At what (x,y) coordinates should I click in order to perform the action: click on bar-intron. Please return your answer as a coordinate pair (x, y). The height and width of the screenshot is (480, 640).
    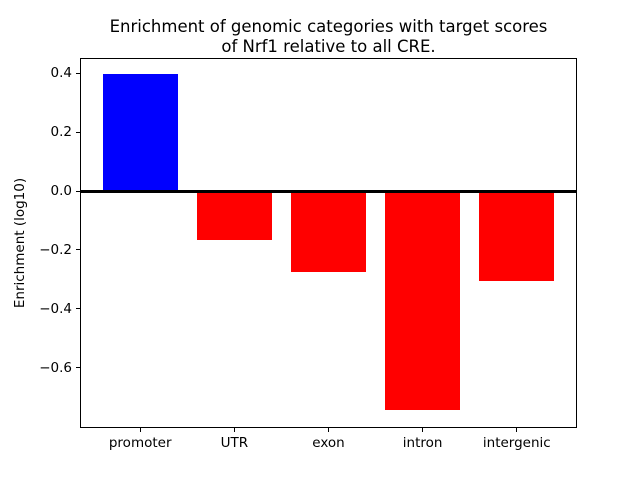
    Looking at the image, I should click on (423, 300).